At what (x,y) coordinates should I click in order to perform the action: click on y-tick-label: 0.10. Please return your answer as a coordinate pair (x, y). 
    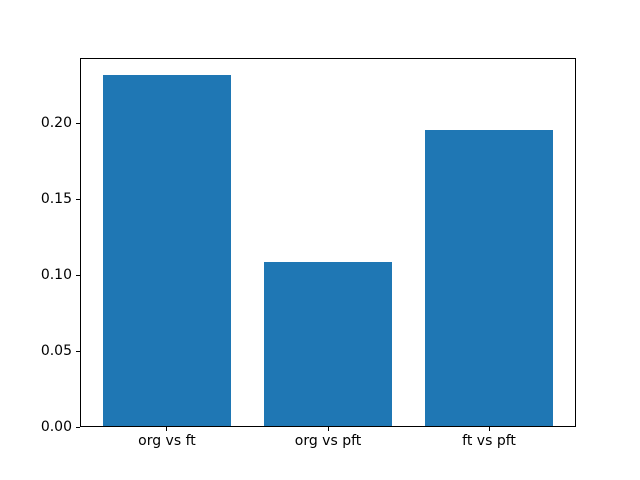
    Looking at the image, I should click on (56, 274).